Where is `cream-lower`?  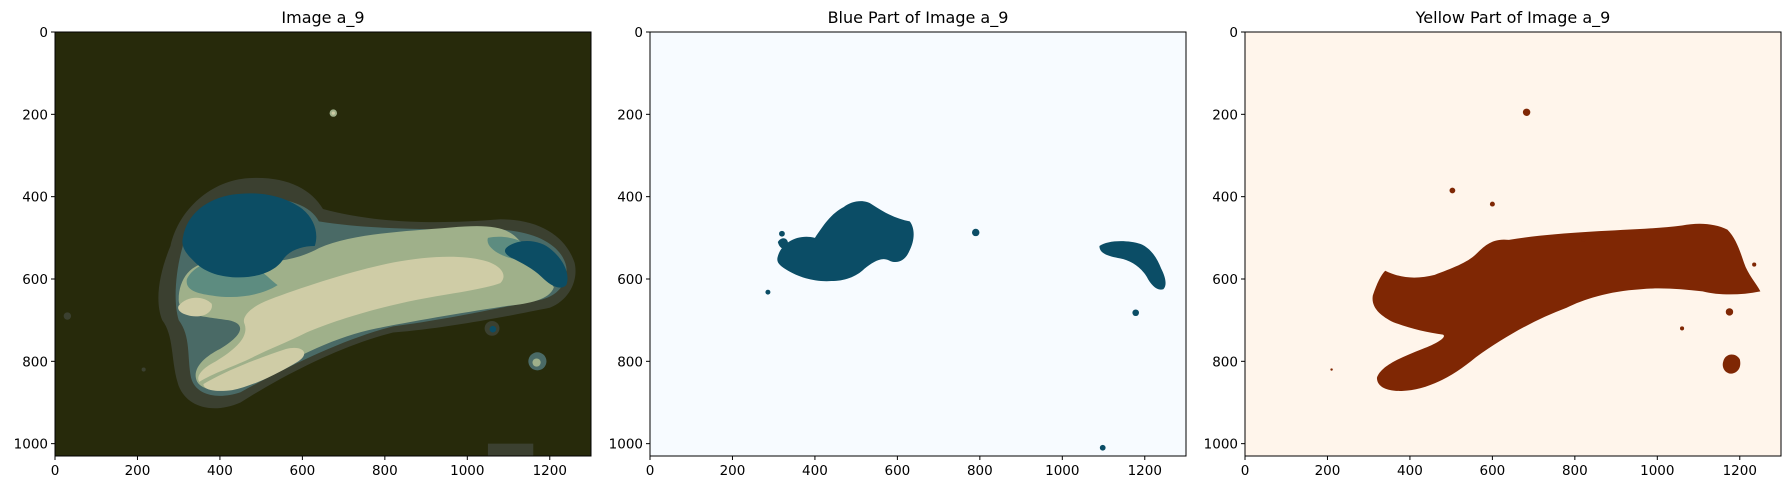 cream-lower is located at coordinates (254, 369).